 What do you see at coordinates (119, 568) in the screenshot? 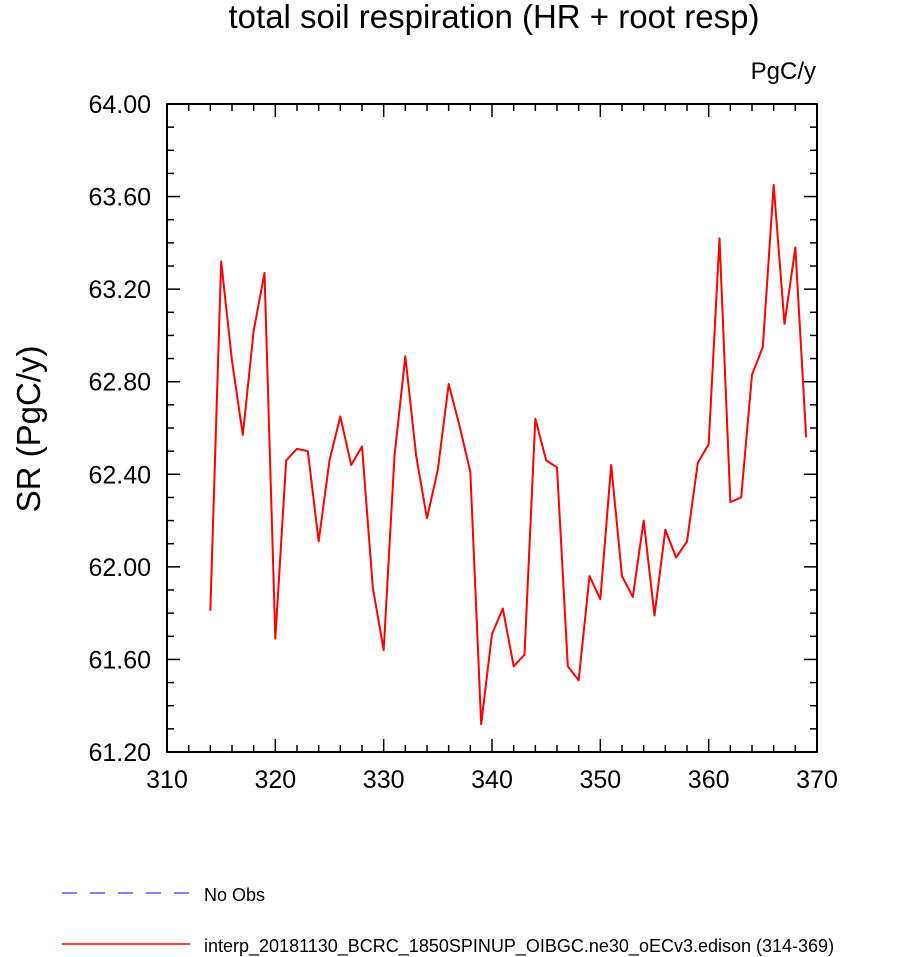
I see `y-tick-label: 62.00` at bounding box center [119, 568].